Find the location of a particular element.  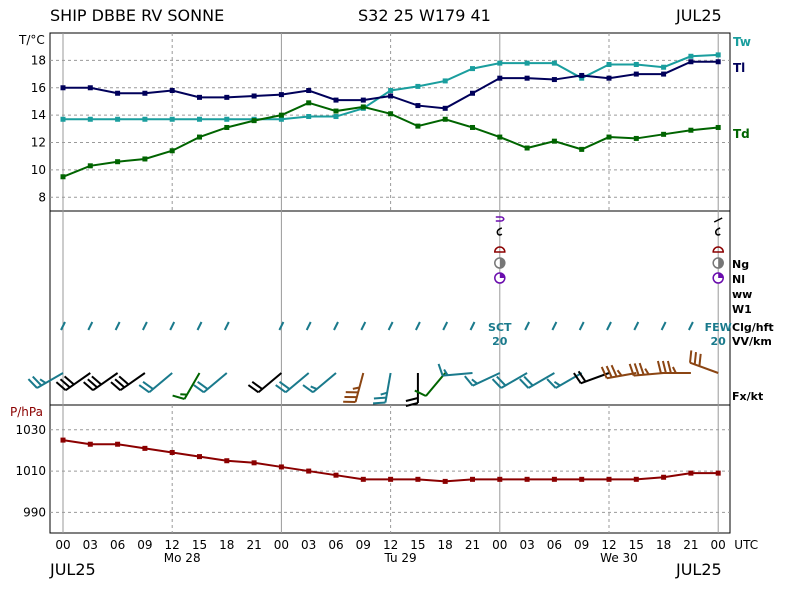

pressure-tick-label: 990 is located at coordinates (34, 512).